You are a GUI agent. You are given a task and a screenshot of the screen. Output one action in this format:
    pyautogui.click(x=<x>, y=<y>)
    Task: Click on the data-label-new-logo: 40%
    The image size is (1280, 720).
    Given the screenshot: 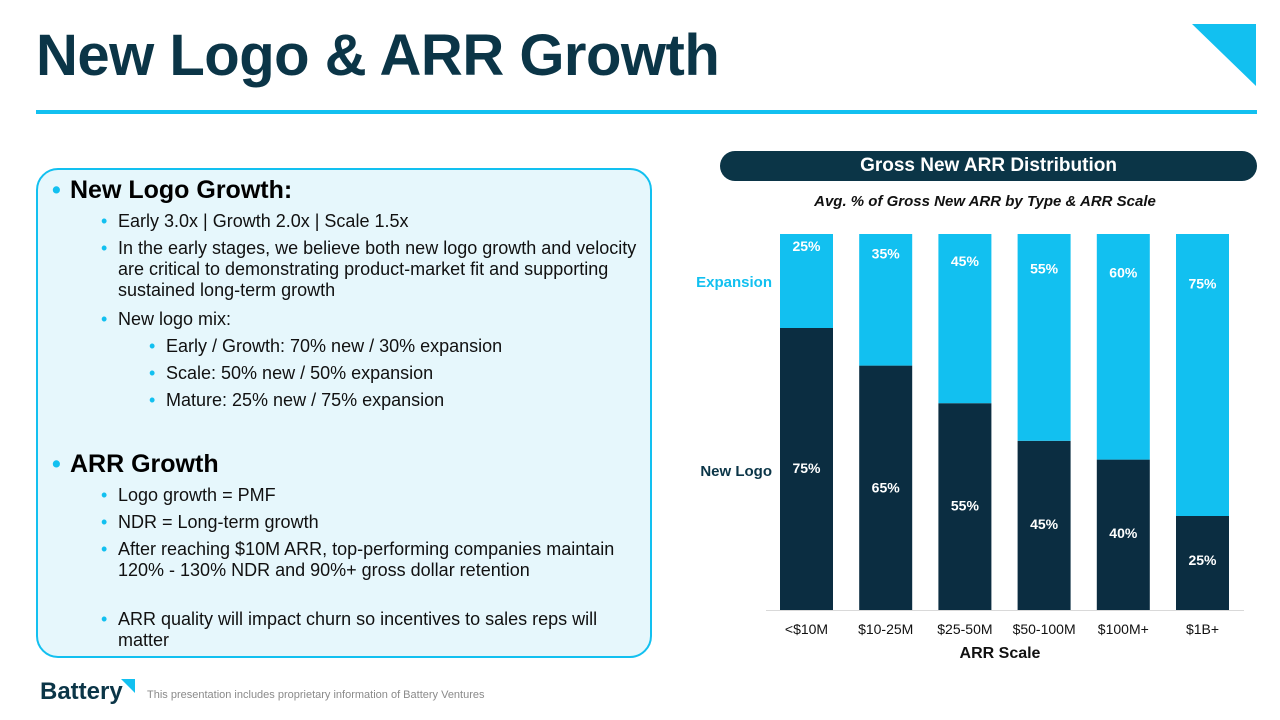 What is the action you would take?
    pyautogui.click(x=1123, y=533)
    